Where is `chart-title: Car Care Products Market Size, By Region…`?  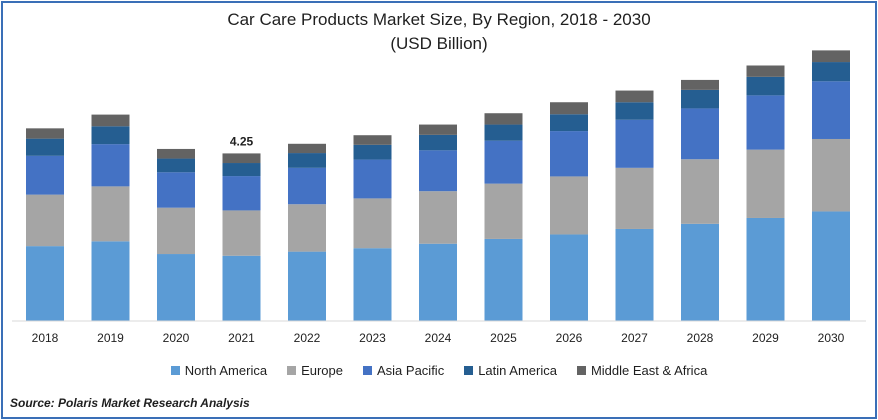 chart-title: Car Care Products Market Size, By Region… is located at coordinates (439, 19).